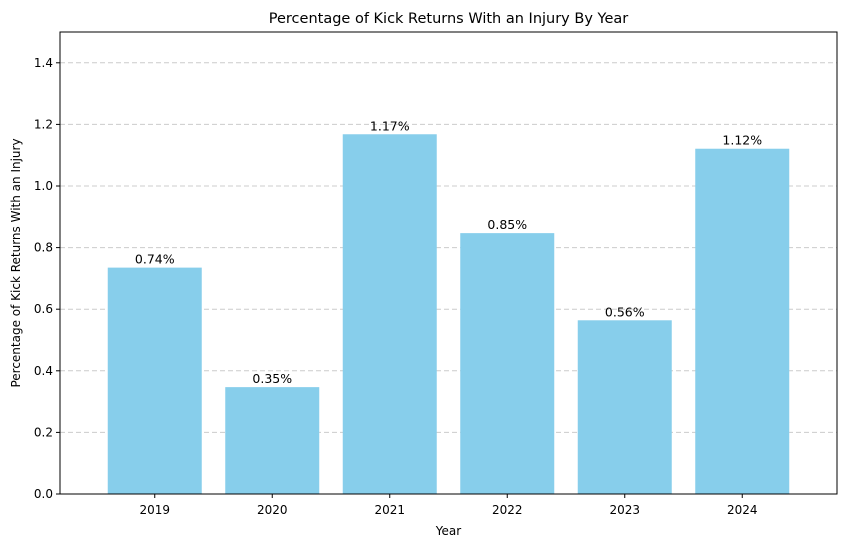  I want to click on bar-value-label: 0.35%, so click(272, 378).